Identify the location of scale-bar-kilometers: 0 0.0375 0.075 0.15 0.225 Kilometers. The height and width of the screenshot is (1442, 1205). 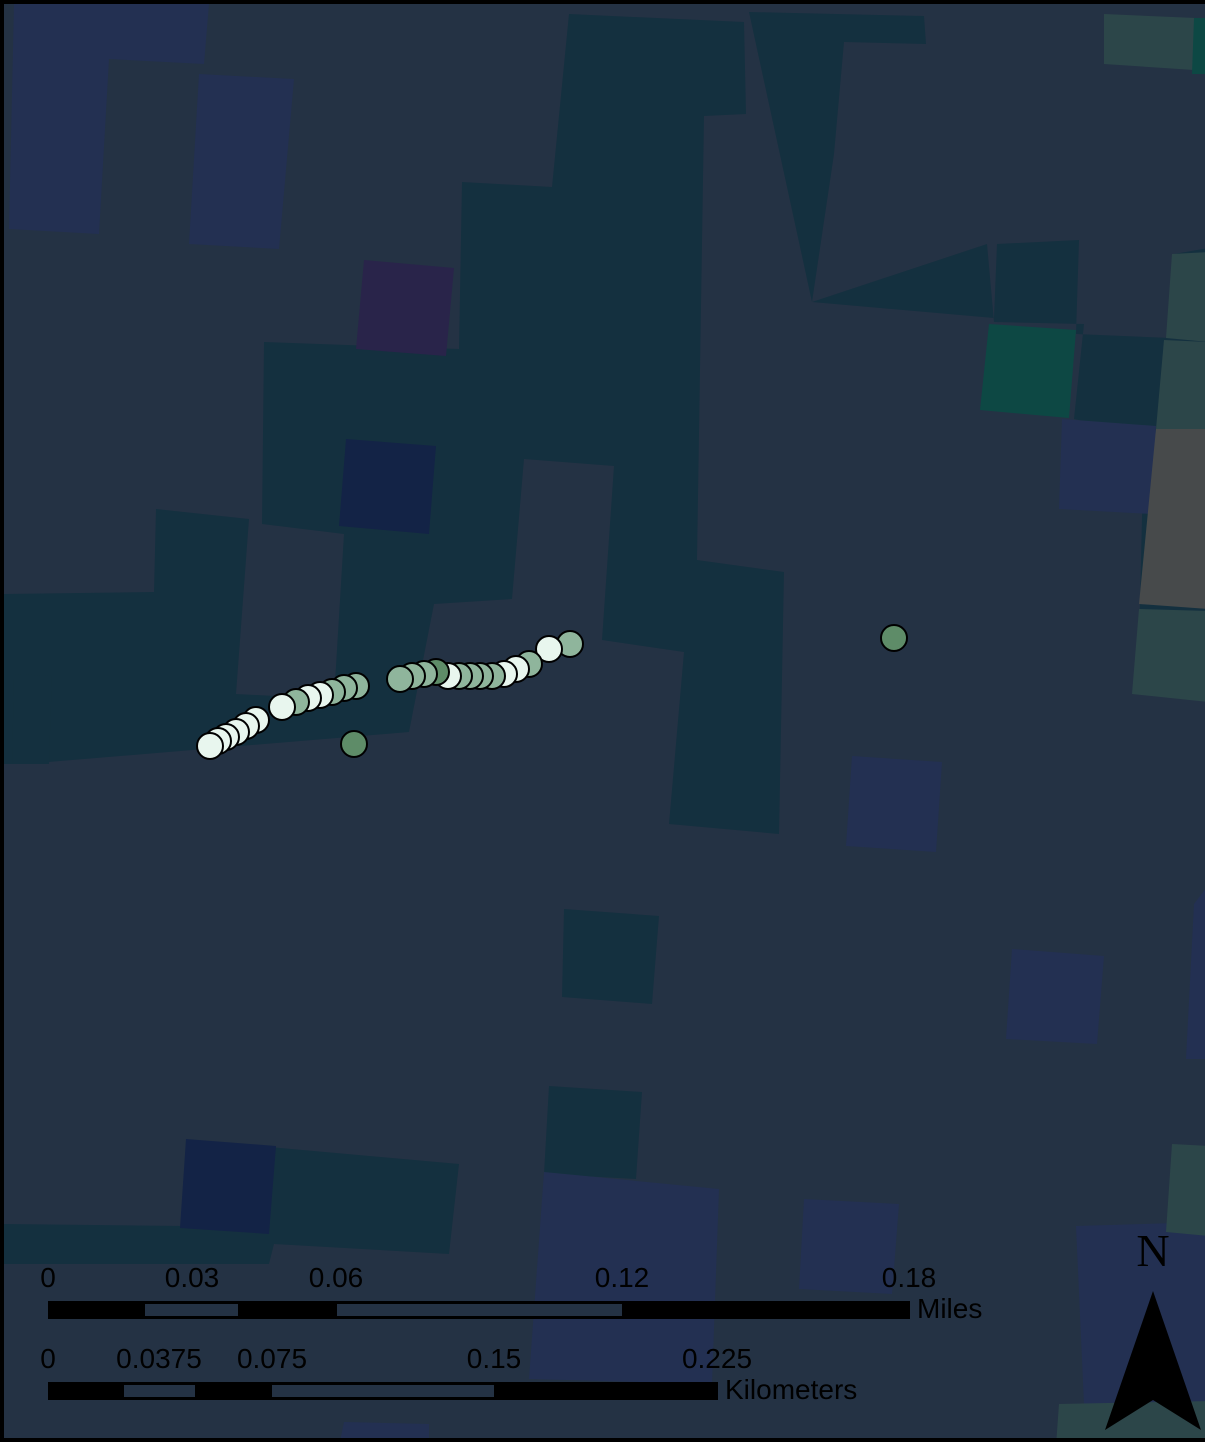
(448, 1374).